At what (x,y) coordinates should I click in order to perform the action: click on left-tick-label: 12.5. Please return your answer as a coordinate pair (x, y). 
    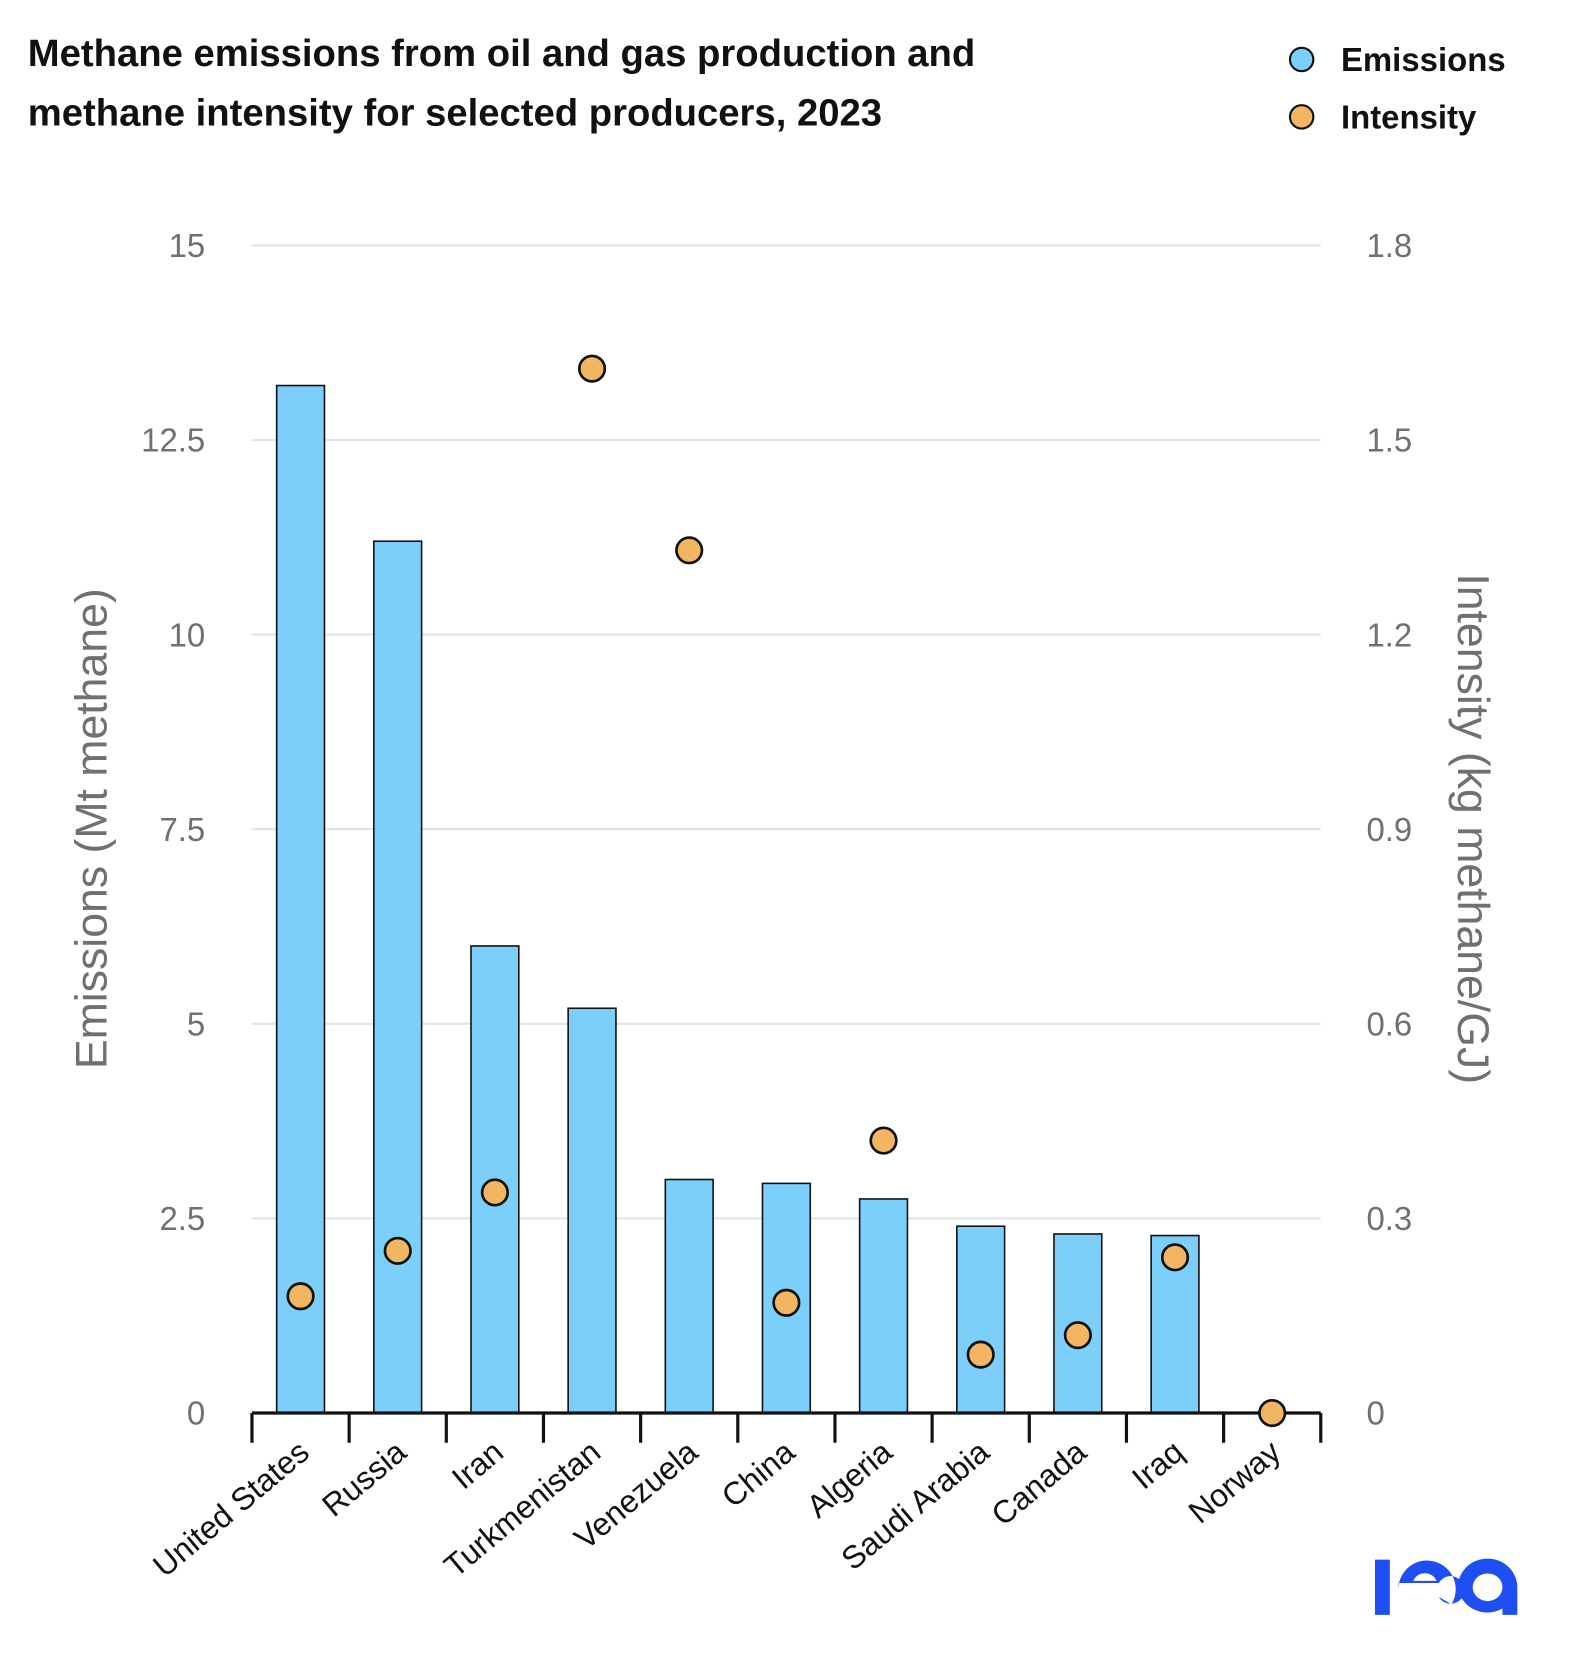
    Looking at the image, I should click on (173, 440).